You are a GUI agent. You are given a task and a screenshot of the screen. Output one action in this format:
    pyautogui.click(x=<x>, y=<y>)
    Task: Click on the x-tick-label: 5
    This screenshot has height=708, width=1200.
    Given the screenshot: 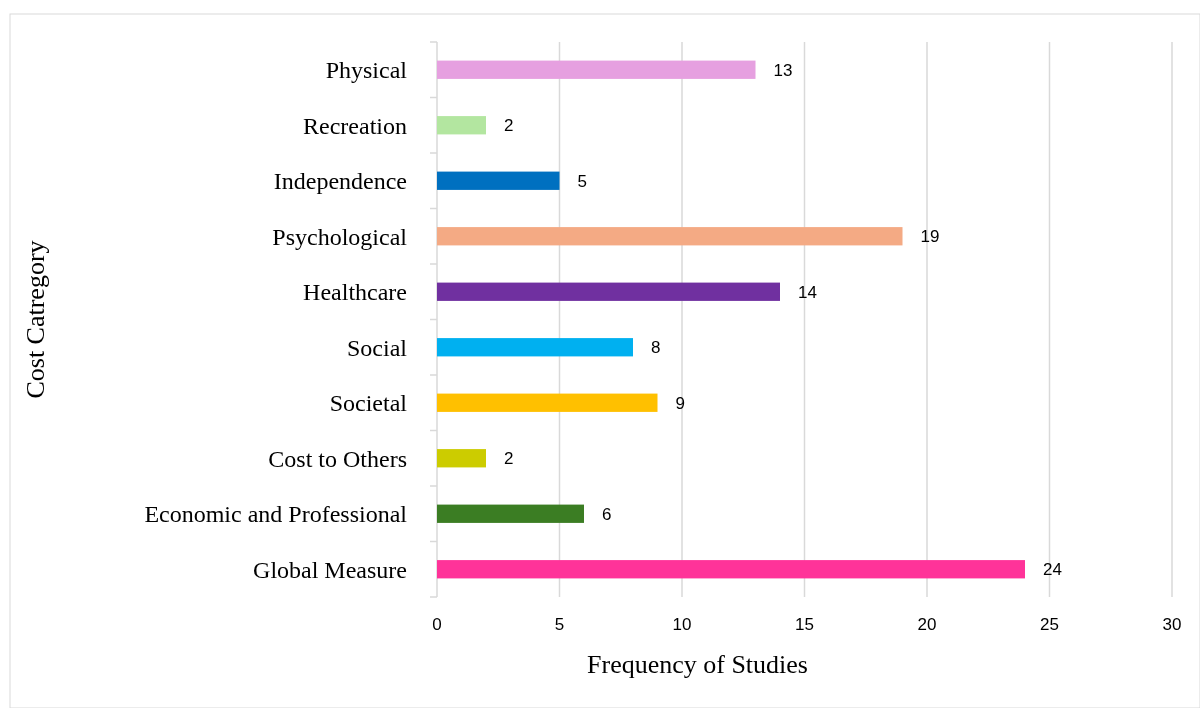 What is the action you would take?
    pyautogui.click(x=559, y=624)
    